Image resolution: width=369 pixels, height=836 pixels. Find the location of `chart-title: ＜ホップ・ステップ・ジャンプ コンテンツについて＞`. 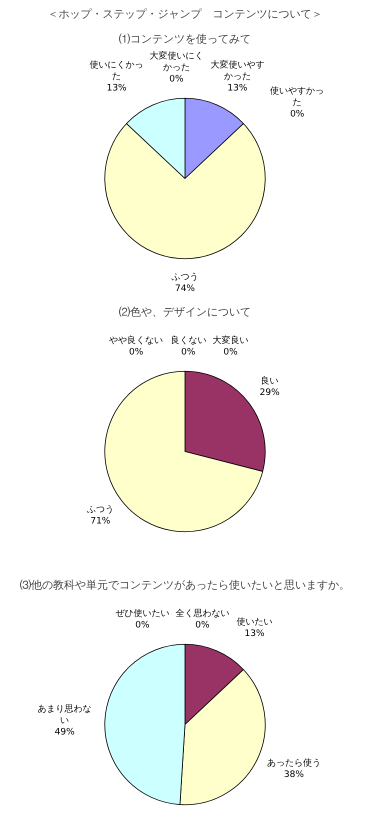

chart-title: ＜ホップ・ステップ・ジャンプ コンテンツについて＞ is located at coordinates (185, 14).